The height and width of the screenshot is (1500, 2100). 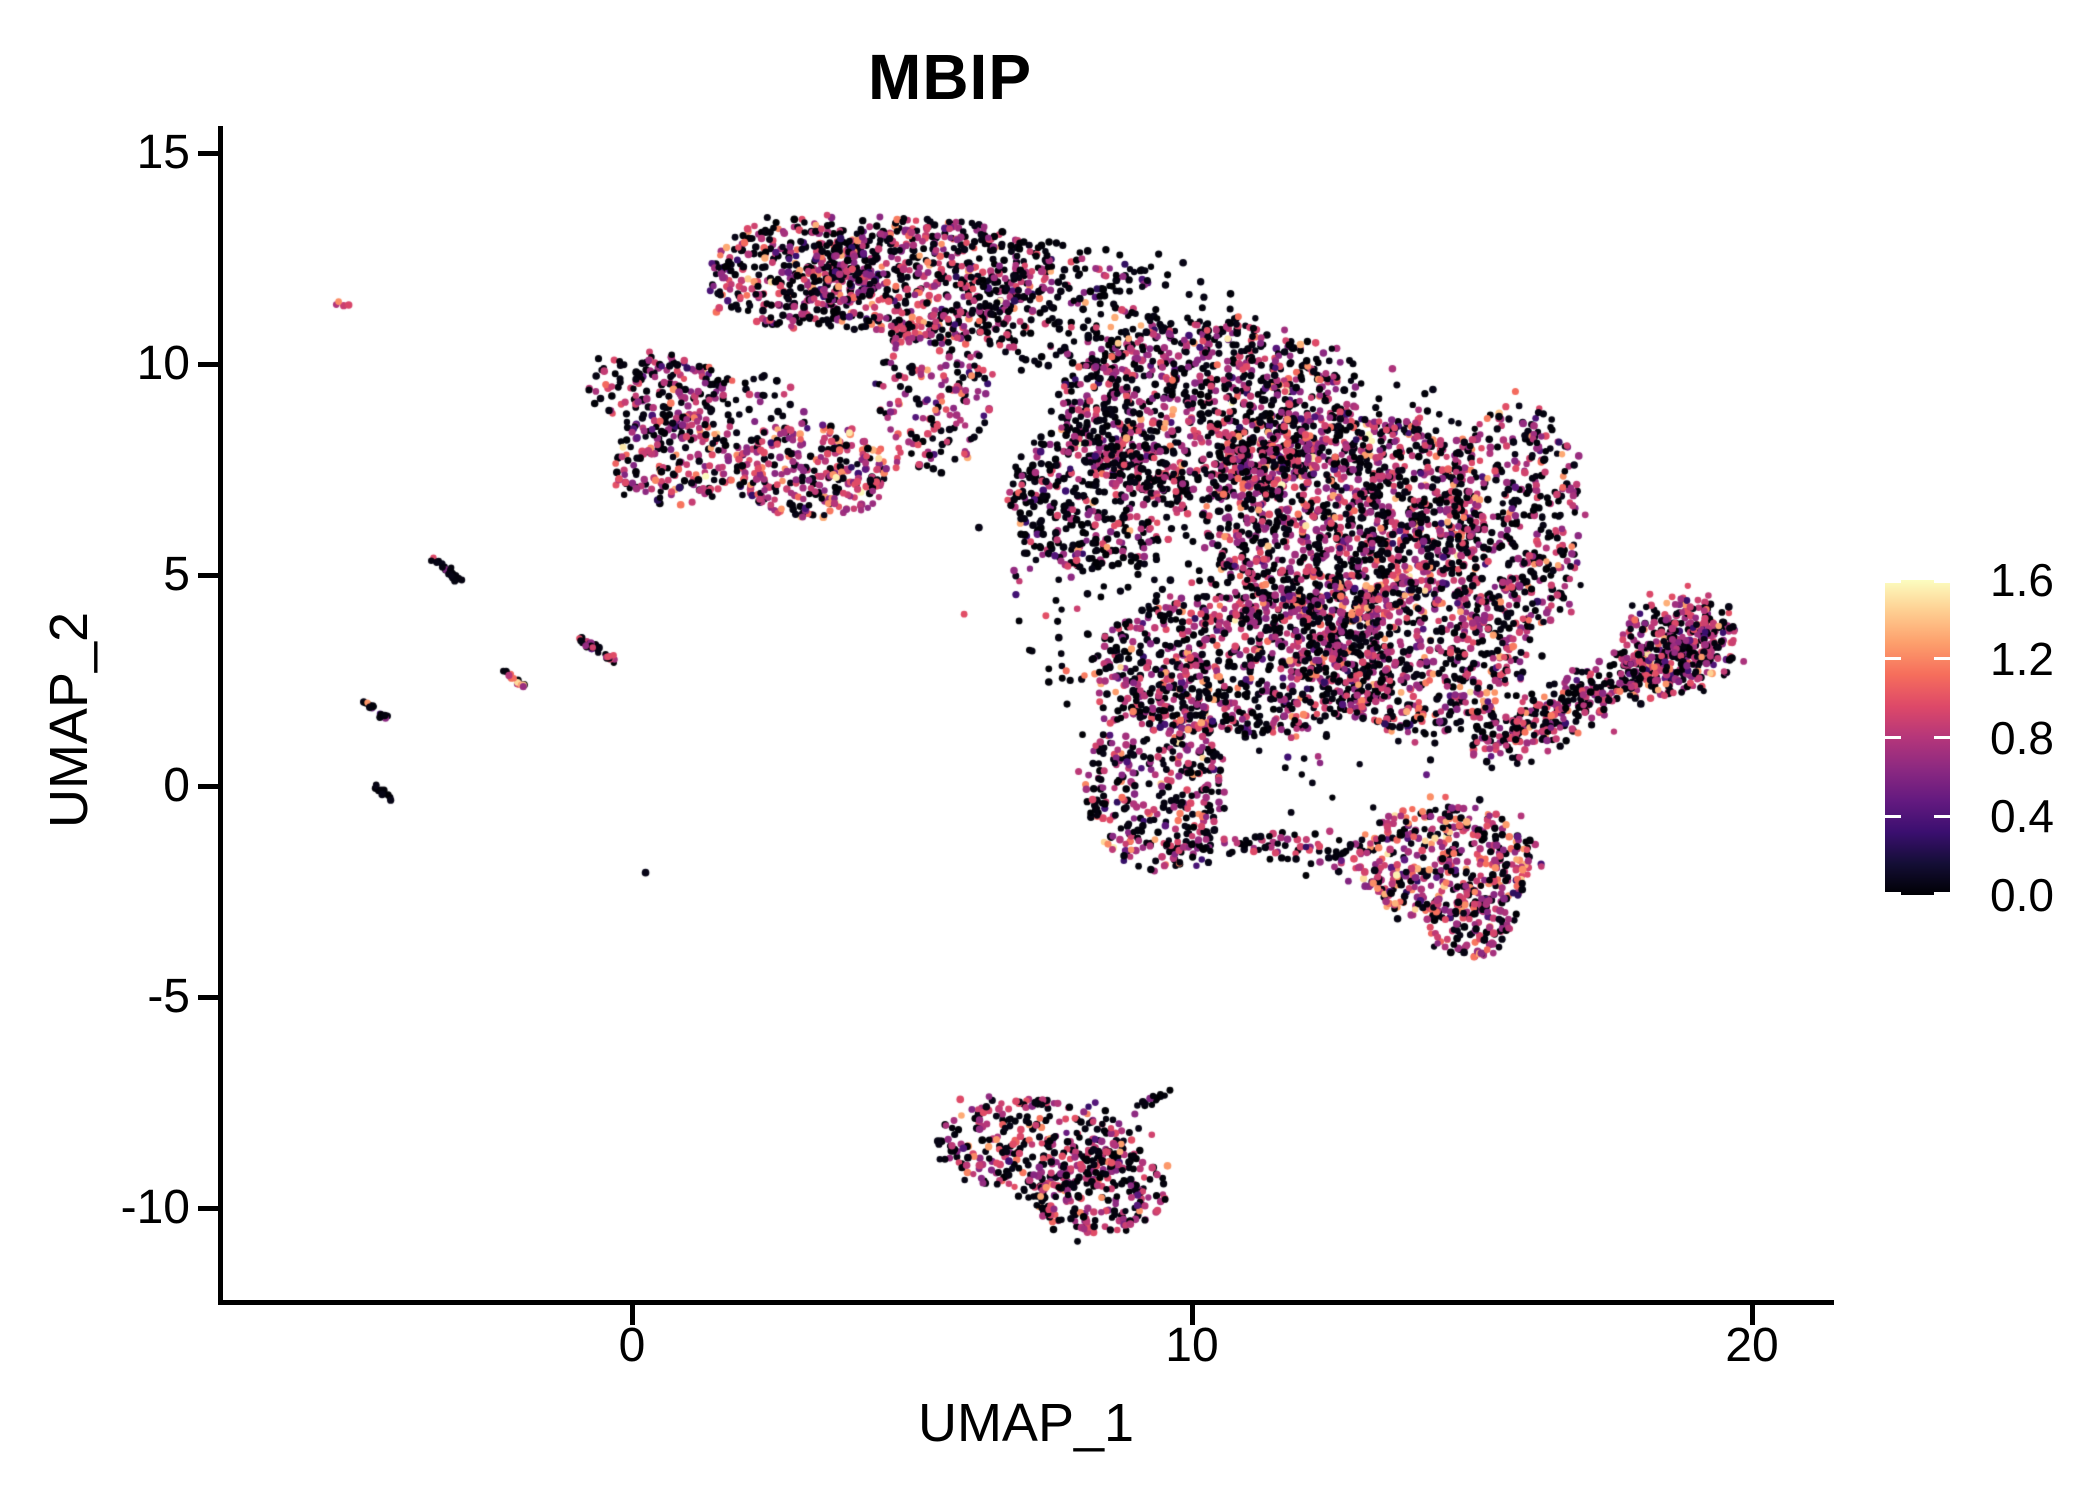 I want to click on y-tick-label: -5, so click(x=168, y=996).